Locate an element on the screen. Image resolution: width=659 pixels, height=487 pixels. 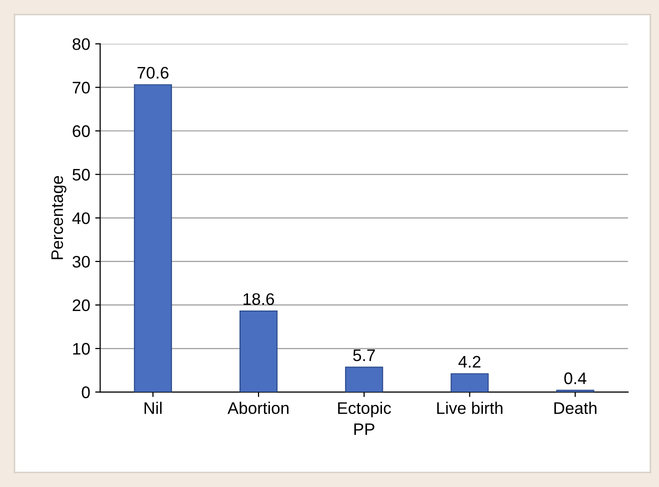
x-tick-label: Death is located at coordinates (575, 408).